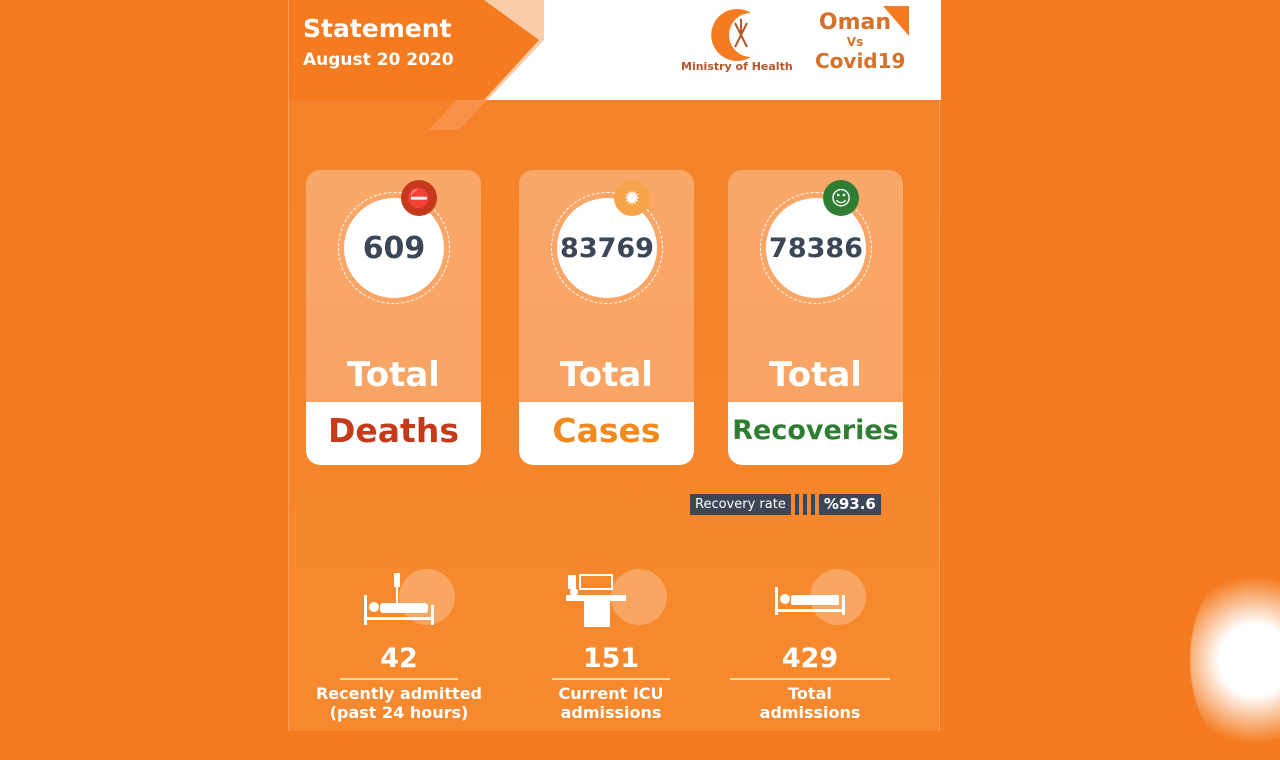 Image resolution: width=1280 pixels, height=760 pixels. What do you see at coordinates (860, 61) in the screenshot?
I see `campaign-covid: Covid19` at bounding box center [860, 61].